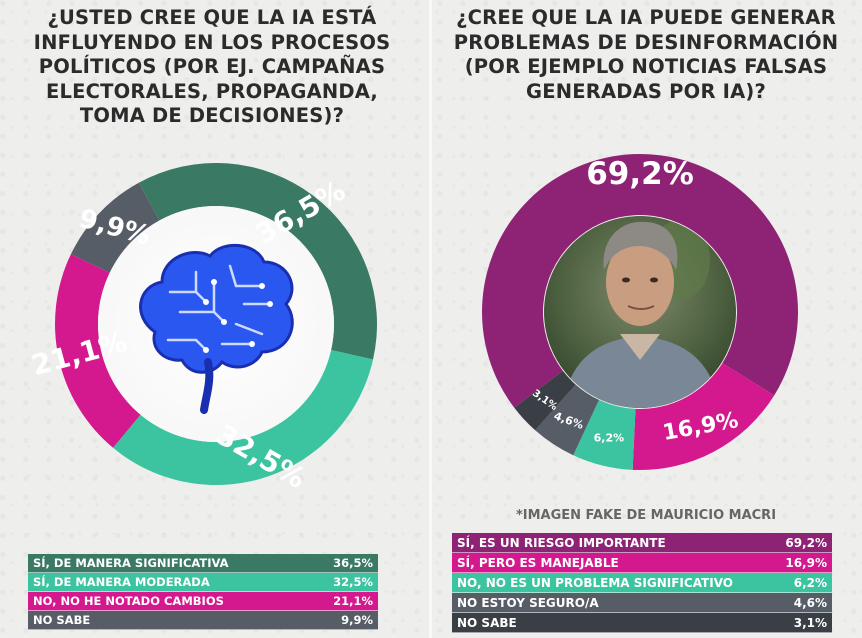 This screenshot has width=862, height=638. Describe the element at coordinates (487, 622) in the screenshot. I see `right-legend-label: NO SABE` at that location.